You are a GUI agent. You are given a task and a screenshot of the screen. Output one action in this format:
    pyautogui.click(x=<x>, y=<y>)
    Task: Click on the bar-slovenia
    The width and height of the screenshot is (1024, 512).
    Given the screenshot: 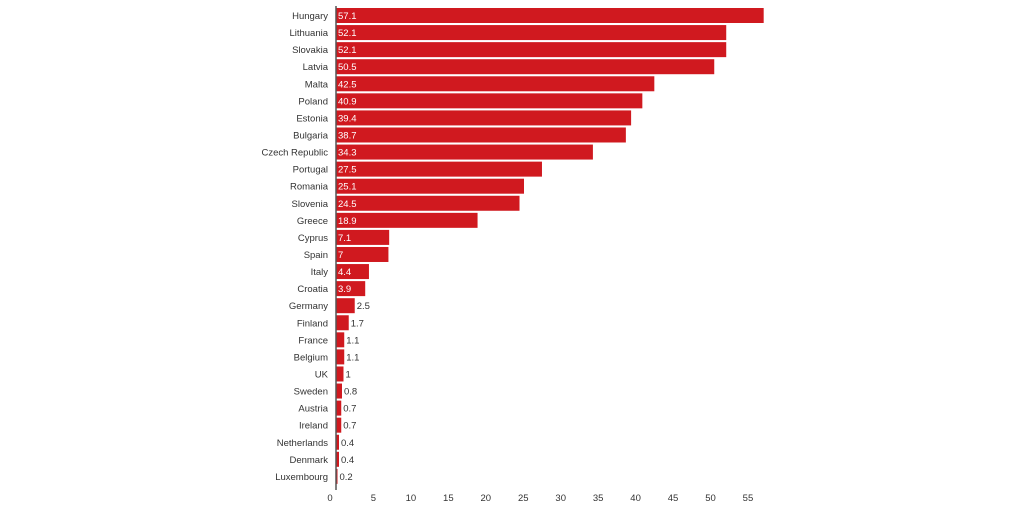 What is the action you would take?
    pyautogui.click(x=428, y=203)
    